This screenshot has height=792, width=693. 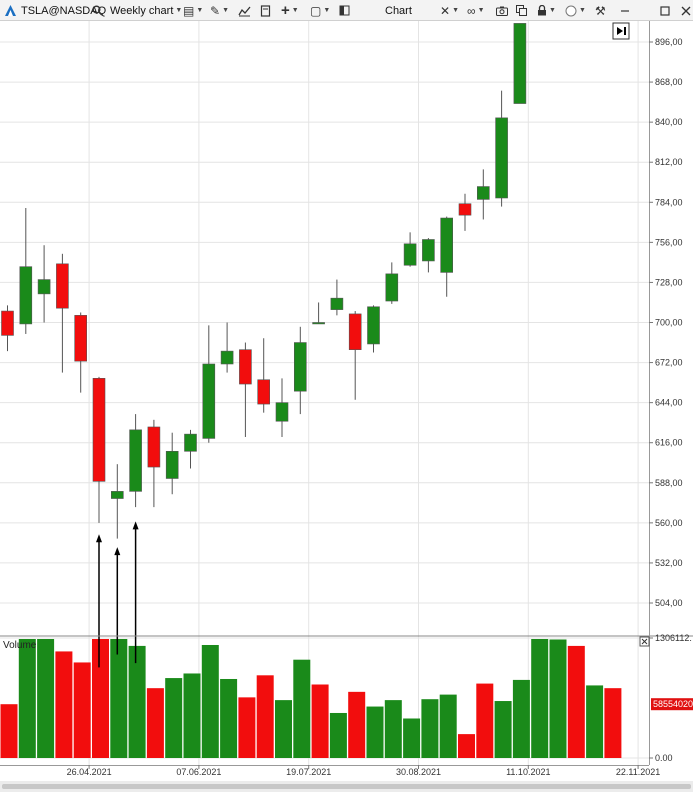 What do you see at coordinates (686, 10) in the screenshot?
I see `close-icon` at bounding box center [686, 10].